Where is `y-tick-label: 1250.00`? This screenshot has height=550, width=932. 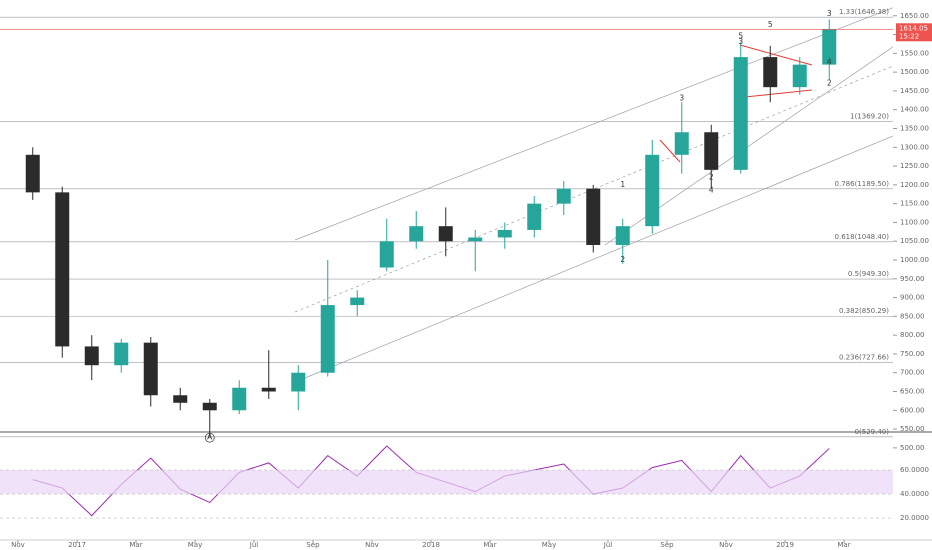
y-tick-label: 1250.00 is located at coordinates (914, 166).